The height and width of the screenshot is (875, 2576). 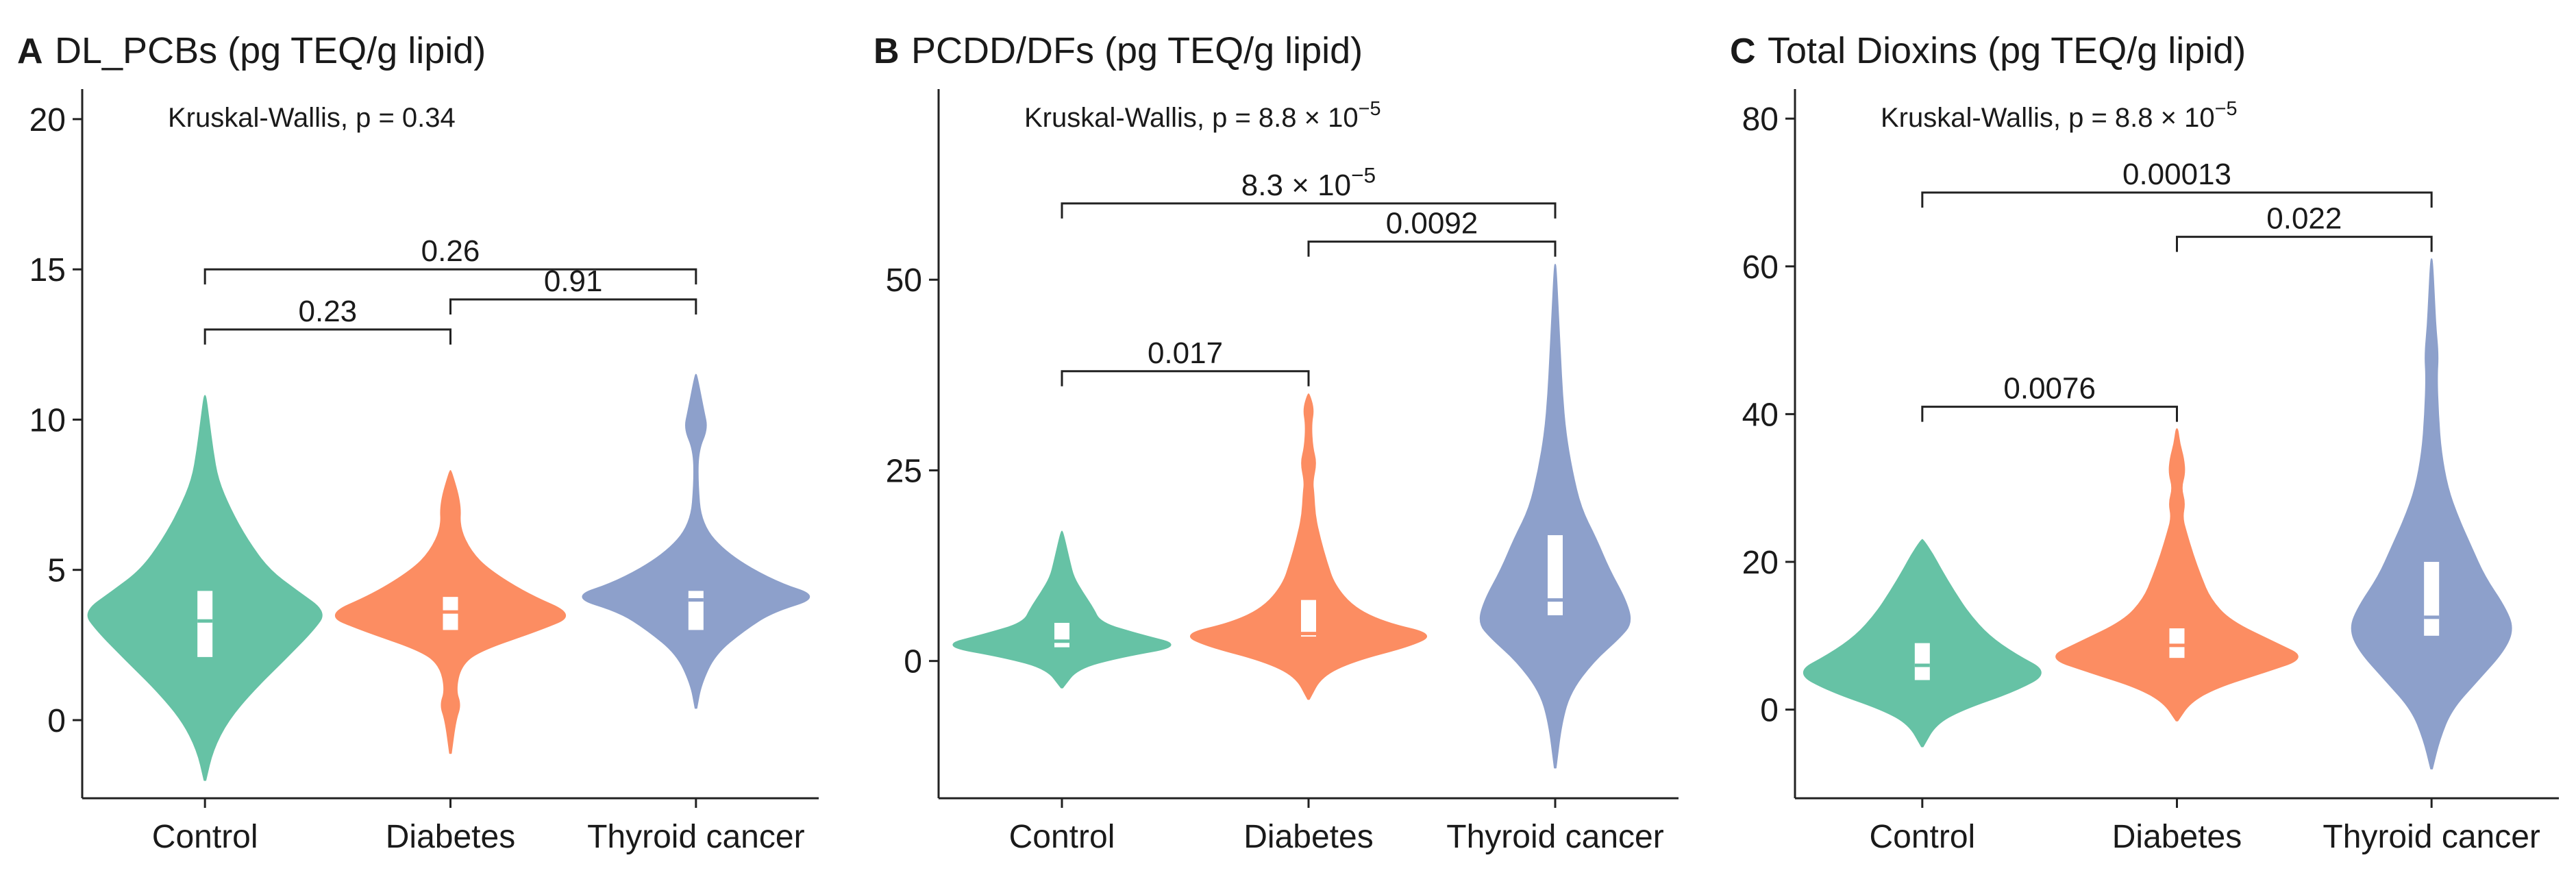 I want to click on panel-title: DL_PCBs (pg TEQ/g lipid), so click(x=270, y=50).